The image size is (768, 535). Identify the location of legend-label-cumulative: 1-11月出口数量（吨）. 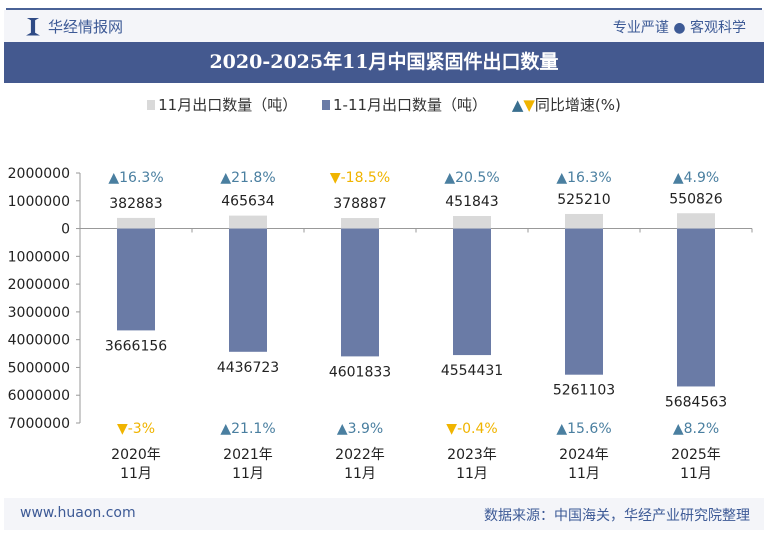
(410, 105).